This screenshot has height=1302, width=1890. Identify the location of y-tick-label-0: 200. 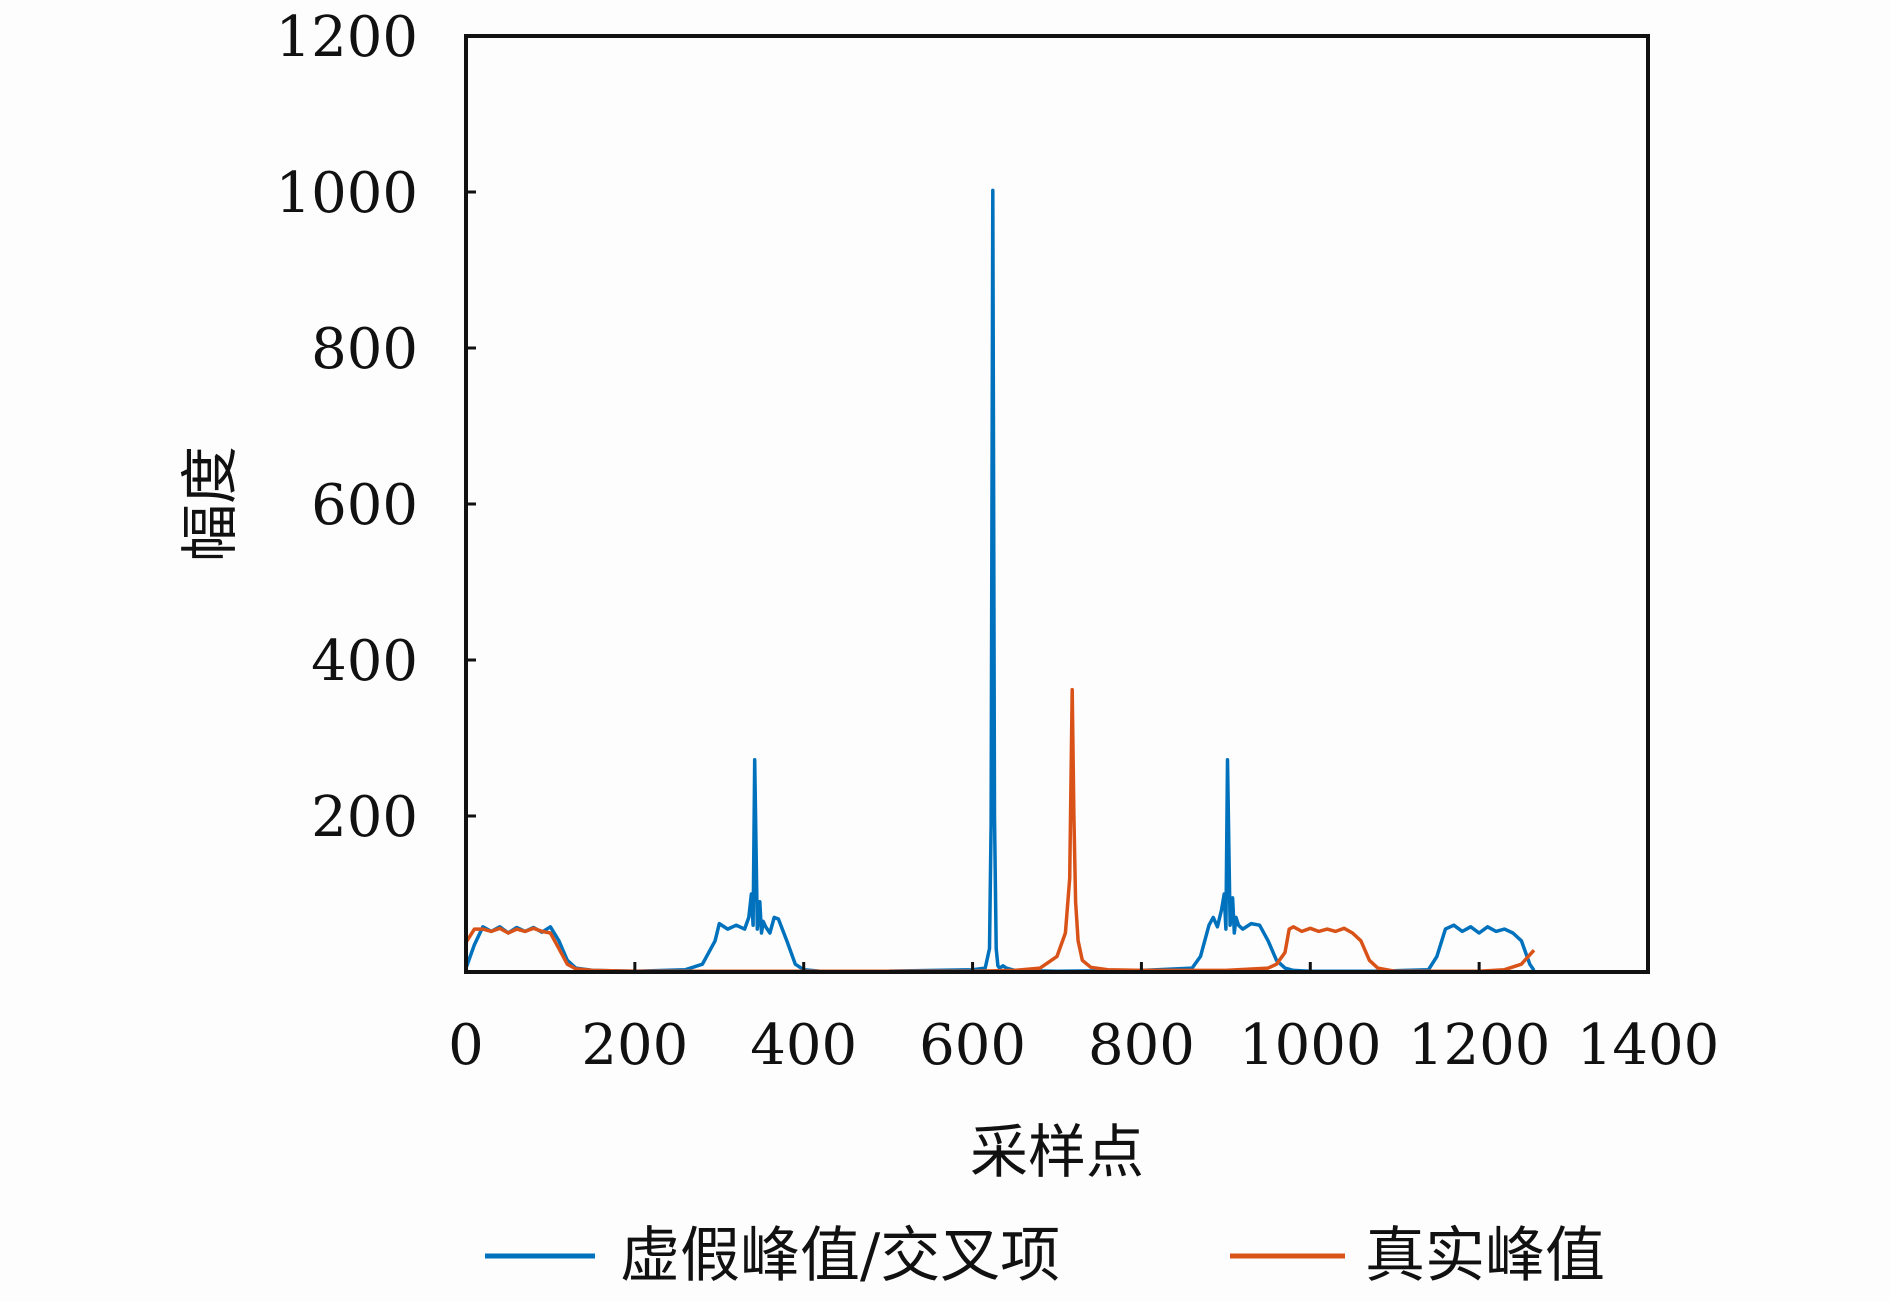
(364, 817).